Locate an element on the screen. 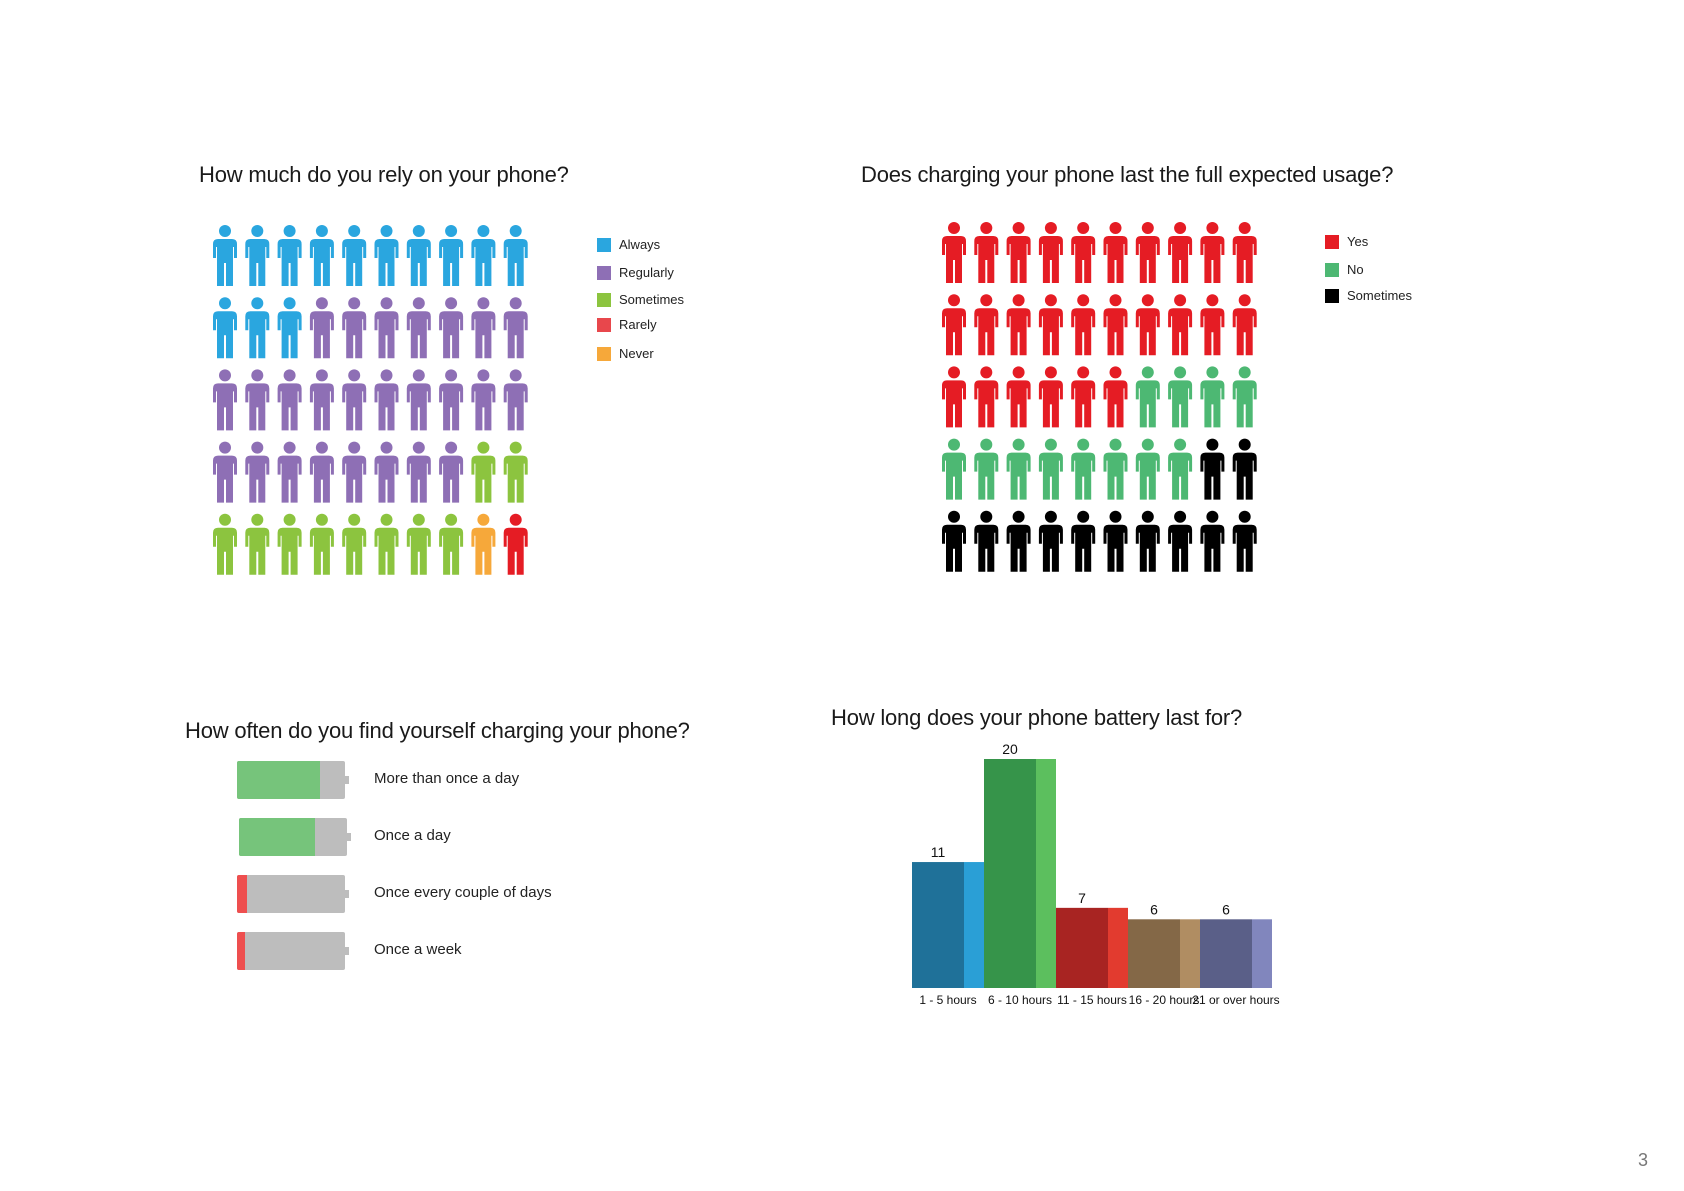 This screenshot has width=1684, height=1191. legend-label: Never is located at coordinates (636, 353).